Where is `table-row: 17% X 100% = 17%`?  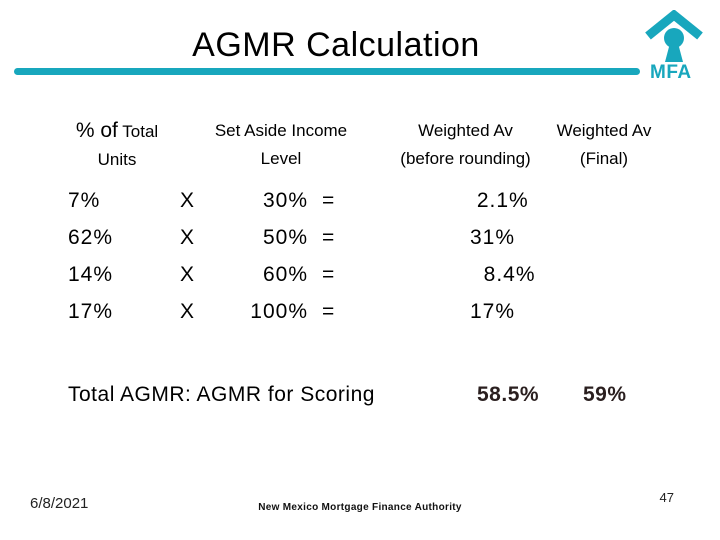
table-row: 17% X 100% = 17% is located at coordinates (360, 313).